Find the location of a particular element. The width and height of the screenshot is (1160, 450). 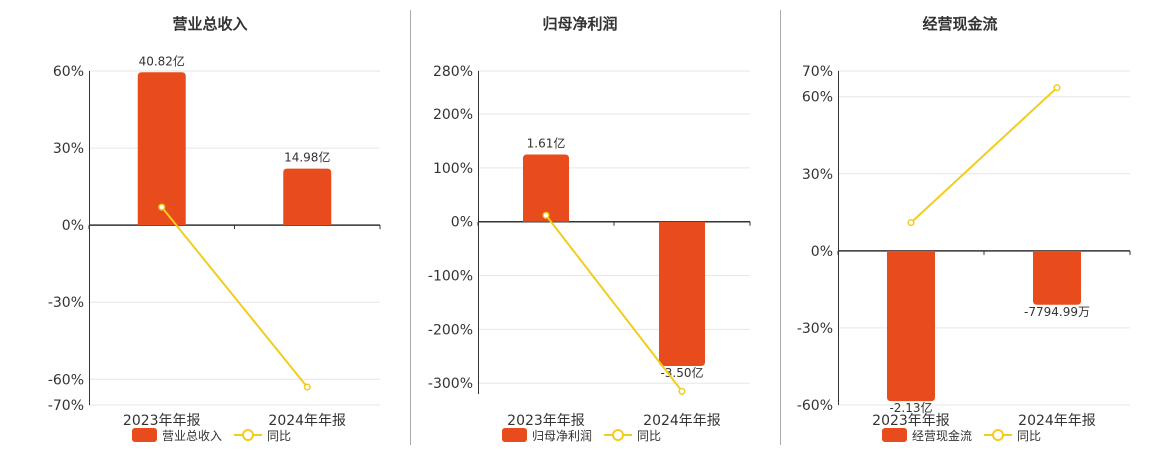

y-tick-label: -70% is located at coordinates (66, 406).